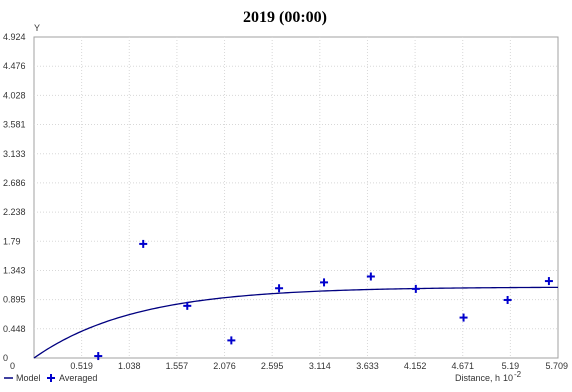 The image size is (572, 392). I want to click on x-tick-label: 5.709, so click(556, 366).